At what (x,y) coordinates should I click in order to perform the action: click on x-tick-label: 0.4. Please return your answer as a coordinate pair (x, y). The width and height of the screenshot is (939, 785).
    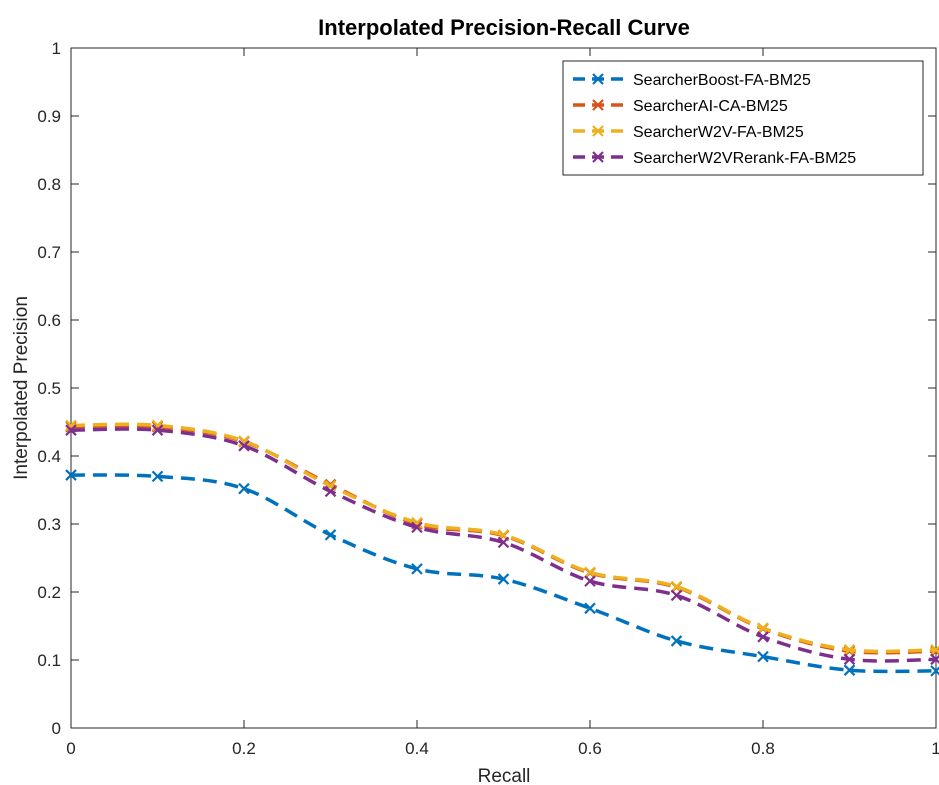
    Looking at the image, I should click on (417, 748).